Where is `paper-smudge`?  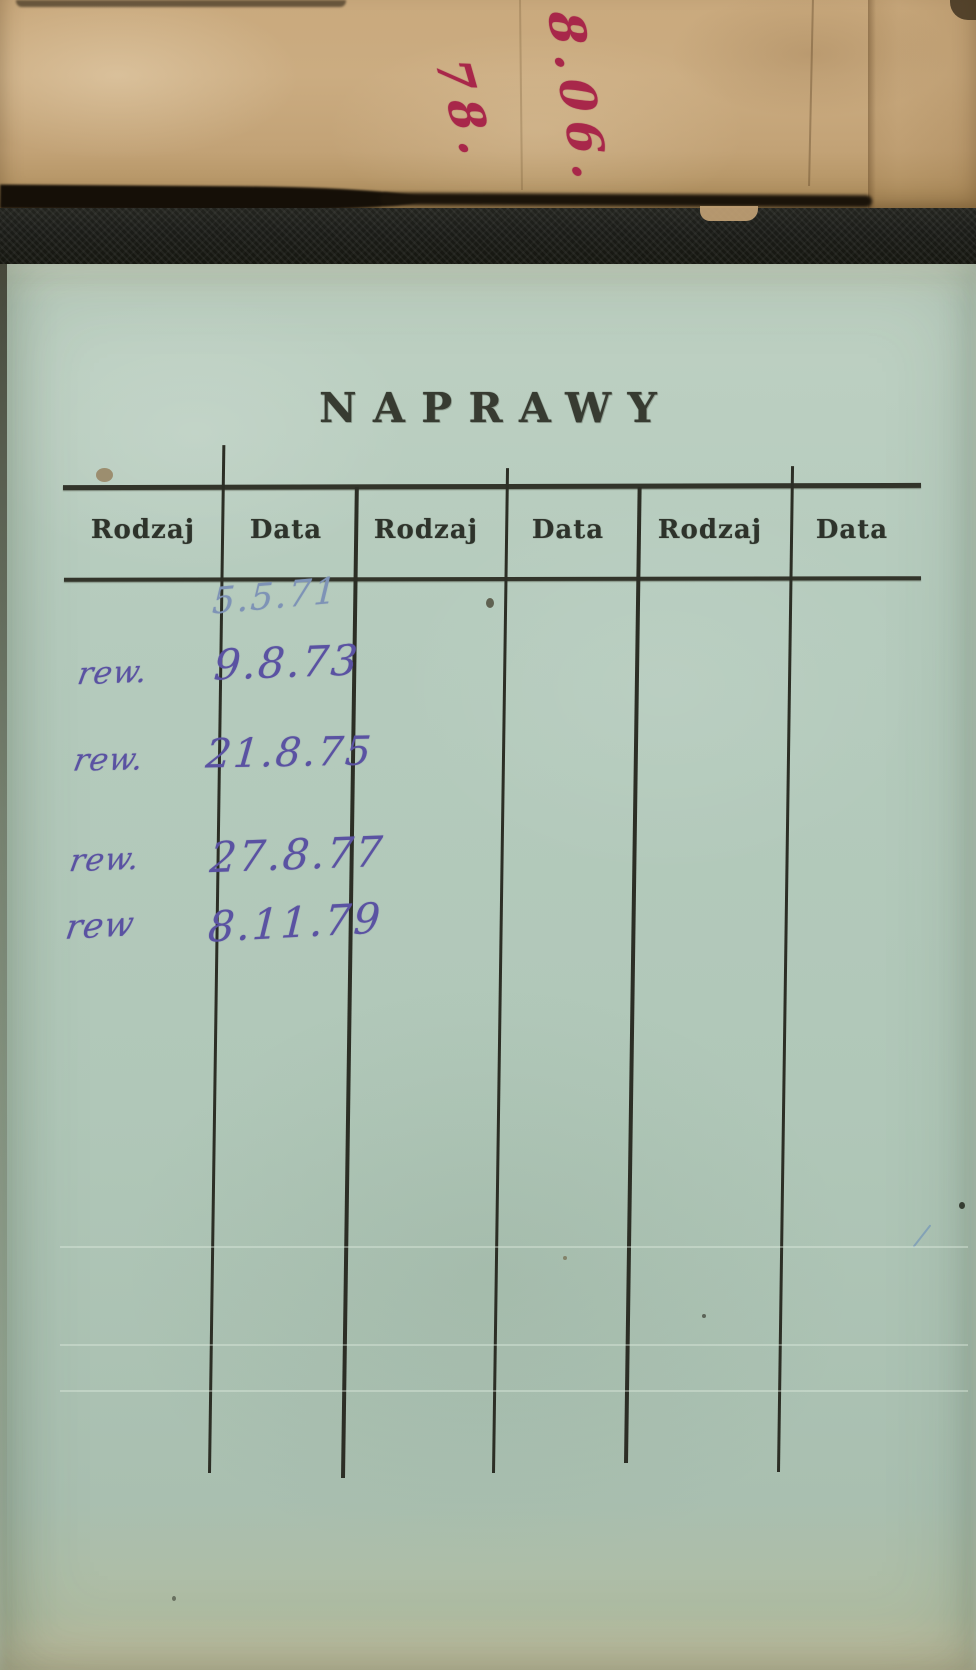 paper-smudge is located at coordinates (104, 475).